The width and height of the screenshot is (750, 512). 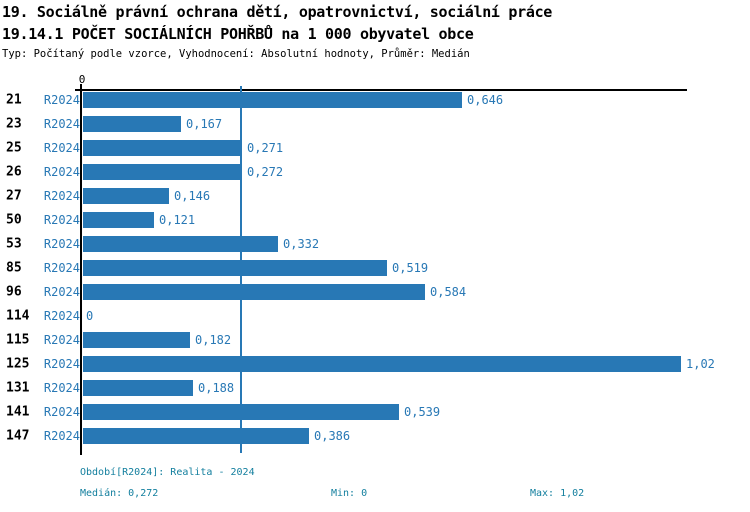 I want to click on row-category-label: 96, so click(x=14, y=292).